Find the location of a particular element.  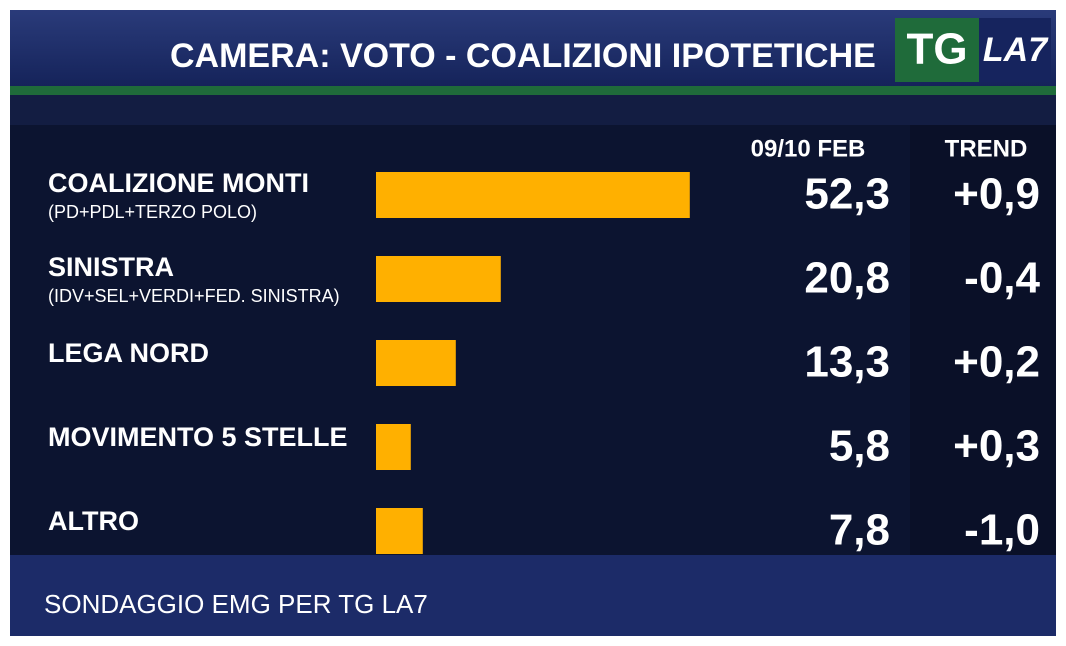

trend-column is located at coordinates (983, 340).